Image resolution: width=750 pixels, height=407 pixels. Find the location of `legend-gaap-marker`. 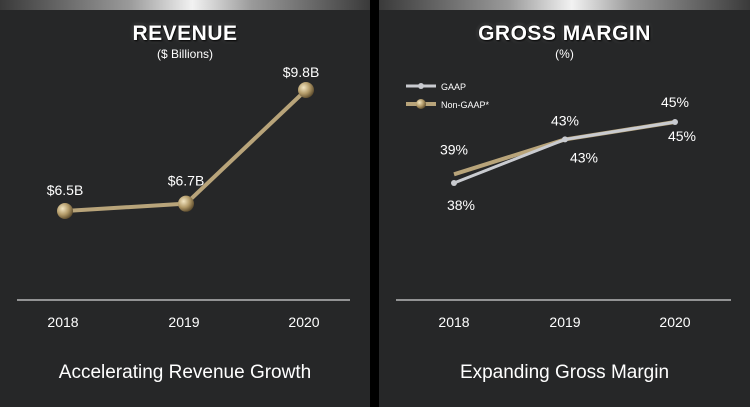

legend-gaap-marker is located at coordinates (421, 86).